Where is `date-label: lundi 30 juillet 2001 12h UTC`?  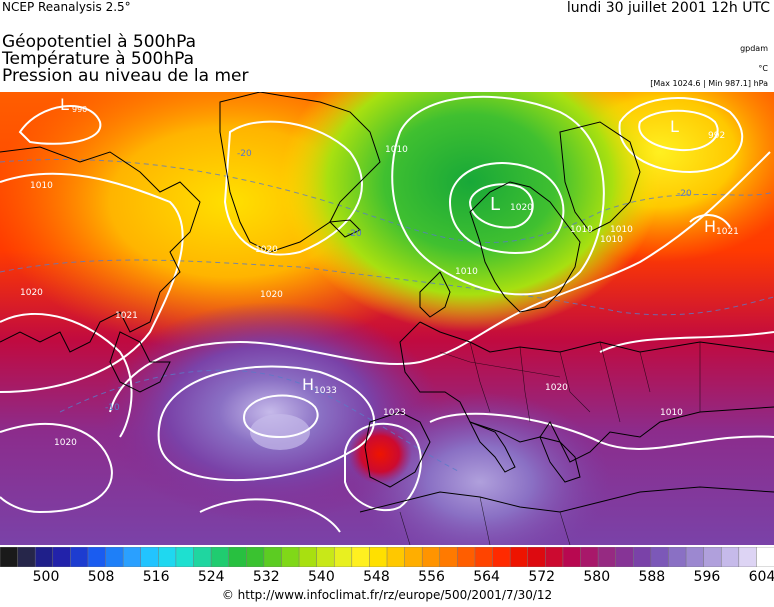 date-label: lundi 30 juillet 2001 12h UTC is located at coordinates (668, 8).